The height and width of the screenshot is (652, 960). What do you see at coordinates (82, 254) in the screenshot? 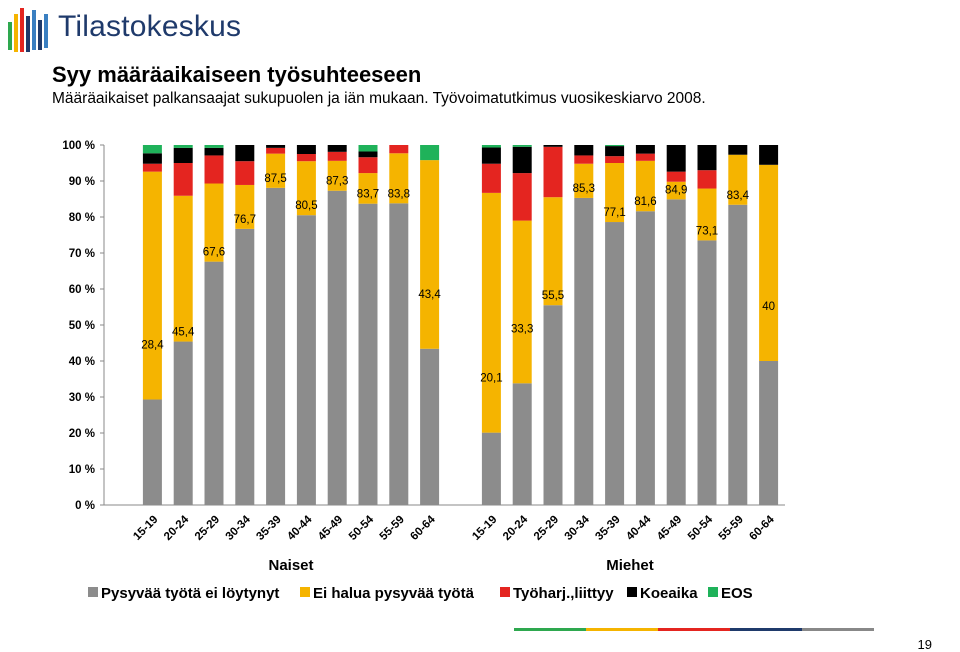
I see `y-tick-label: 70 %` at bounding box center [82, 254].